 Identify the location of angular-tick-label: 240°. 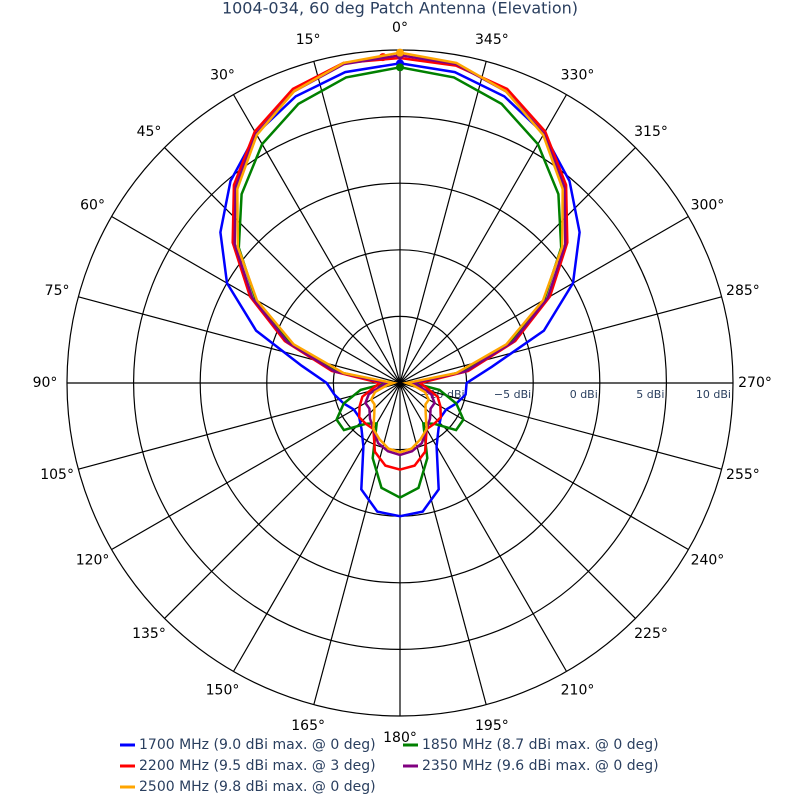
(708, 561).